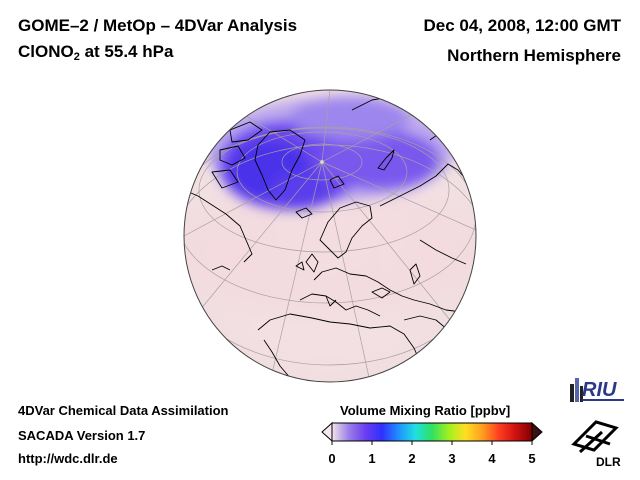 Image resolution: width=640 pixels, height=480 pixels. I want to click on colorbar-tick-label: 3, so click(452, 458).